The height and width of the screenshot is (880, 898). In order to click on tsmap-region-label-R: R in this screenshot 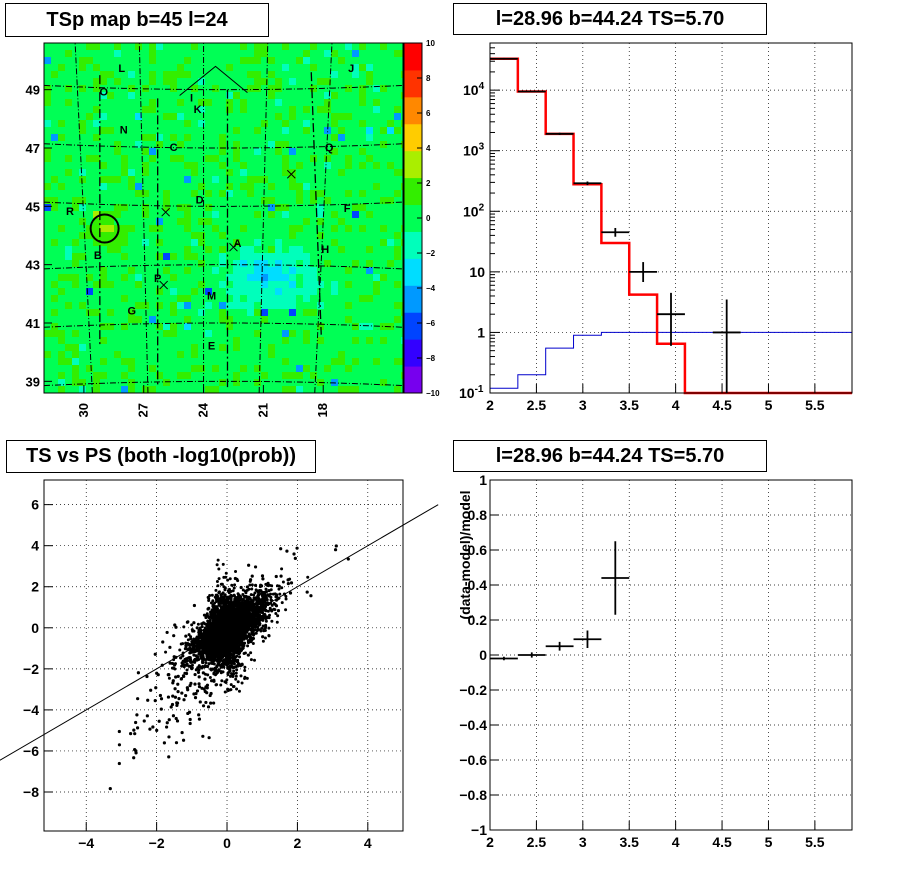, I will do `click(70, 212)`.